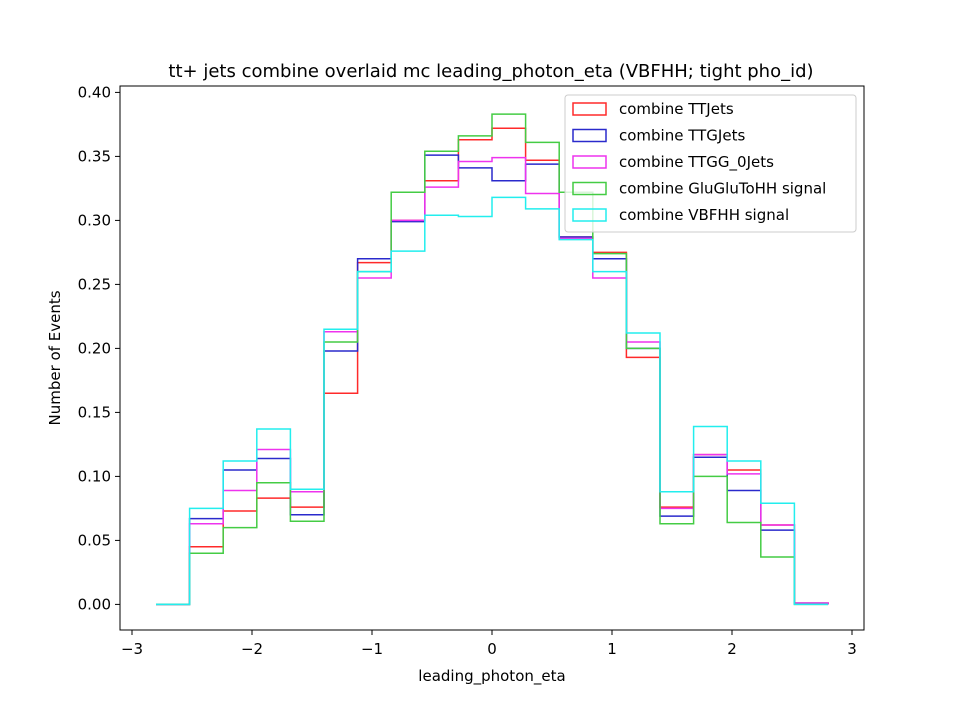 The height and width of the screenshot is (720, 960). What do you see at coordinates (94, 540) in the screenshot?
I see `y-tick-label: 0.05` at bounding box center [94, 540].